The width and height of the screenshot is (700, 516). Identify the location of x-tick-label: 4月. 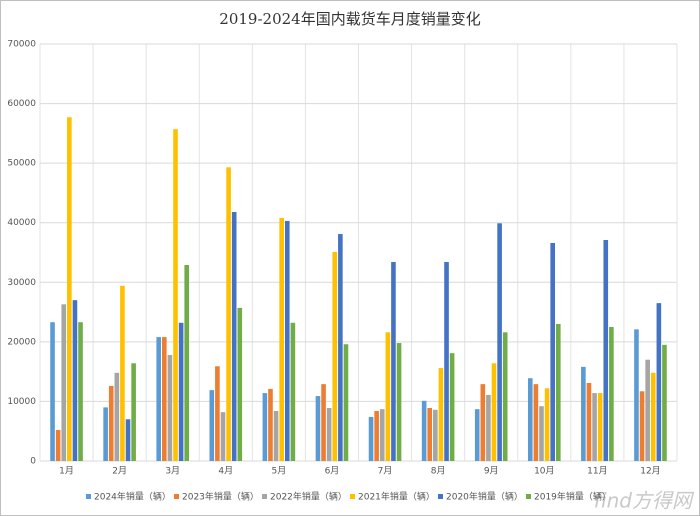
(225, 471).